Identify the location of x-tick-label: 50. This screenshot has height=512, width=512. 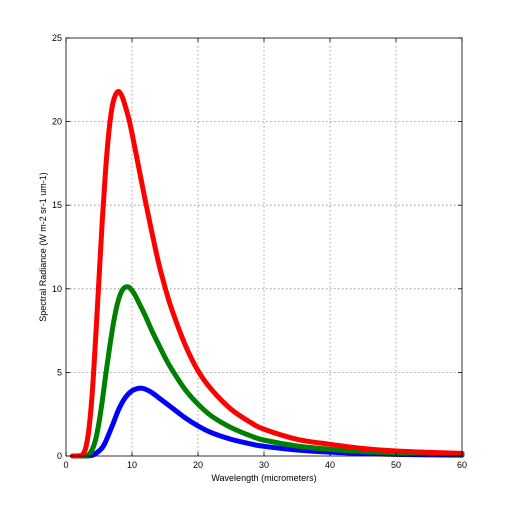
(396, 465).